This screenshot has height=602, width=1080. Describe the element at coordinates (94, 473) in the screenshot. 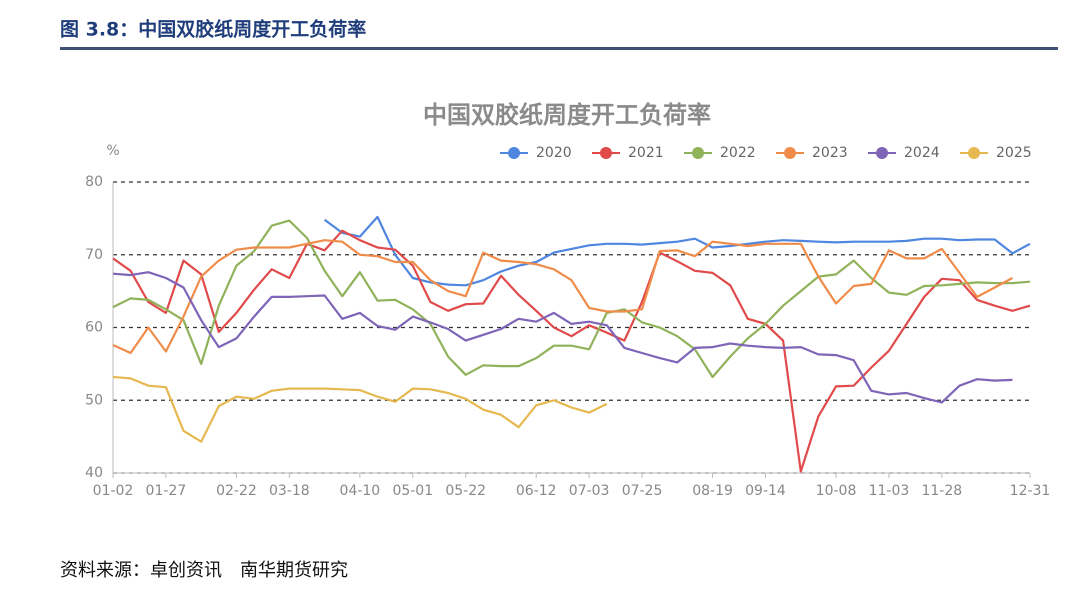

I see `y-tick-label: 40` at that location.